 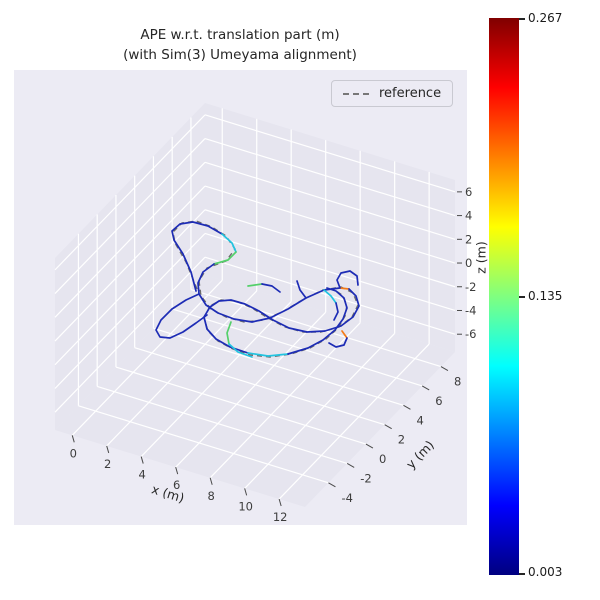 I want to click on z-tick-label: 6, so click(x=468, y=192).